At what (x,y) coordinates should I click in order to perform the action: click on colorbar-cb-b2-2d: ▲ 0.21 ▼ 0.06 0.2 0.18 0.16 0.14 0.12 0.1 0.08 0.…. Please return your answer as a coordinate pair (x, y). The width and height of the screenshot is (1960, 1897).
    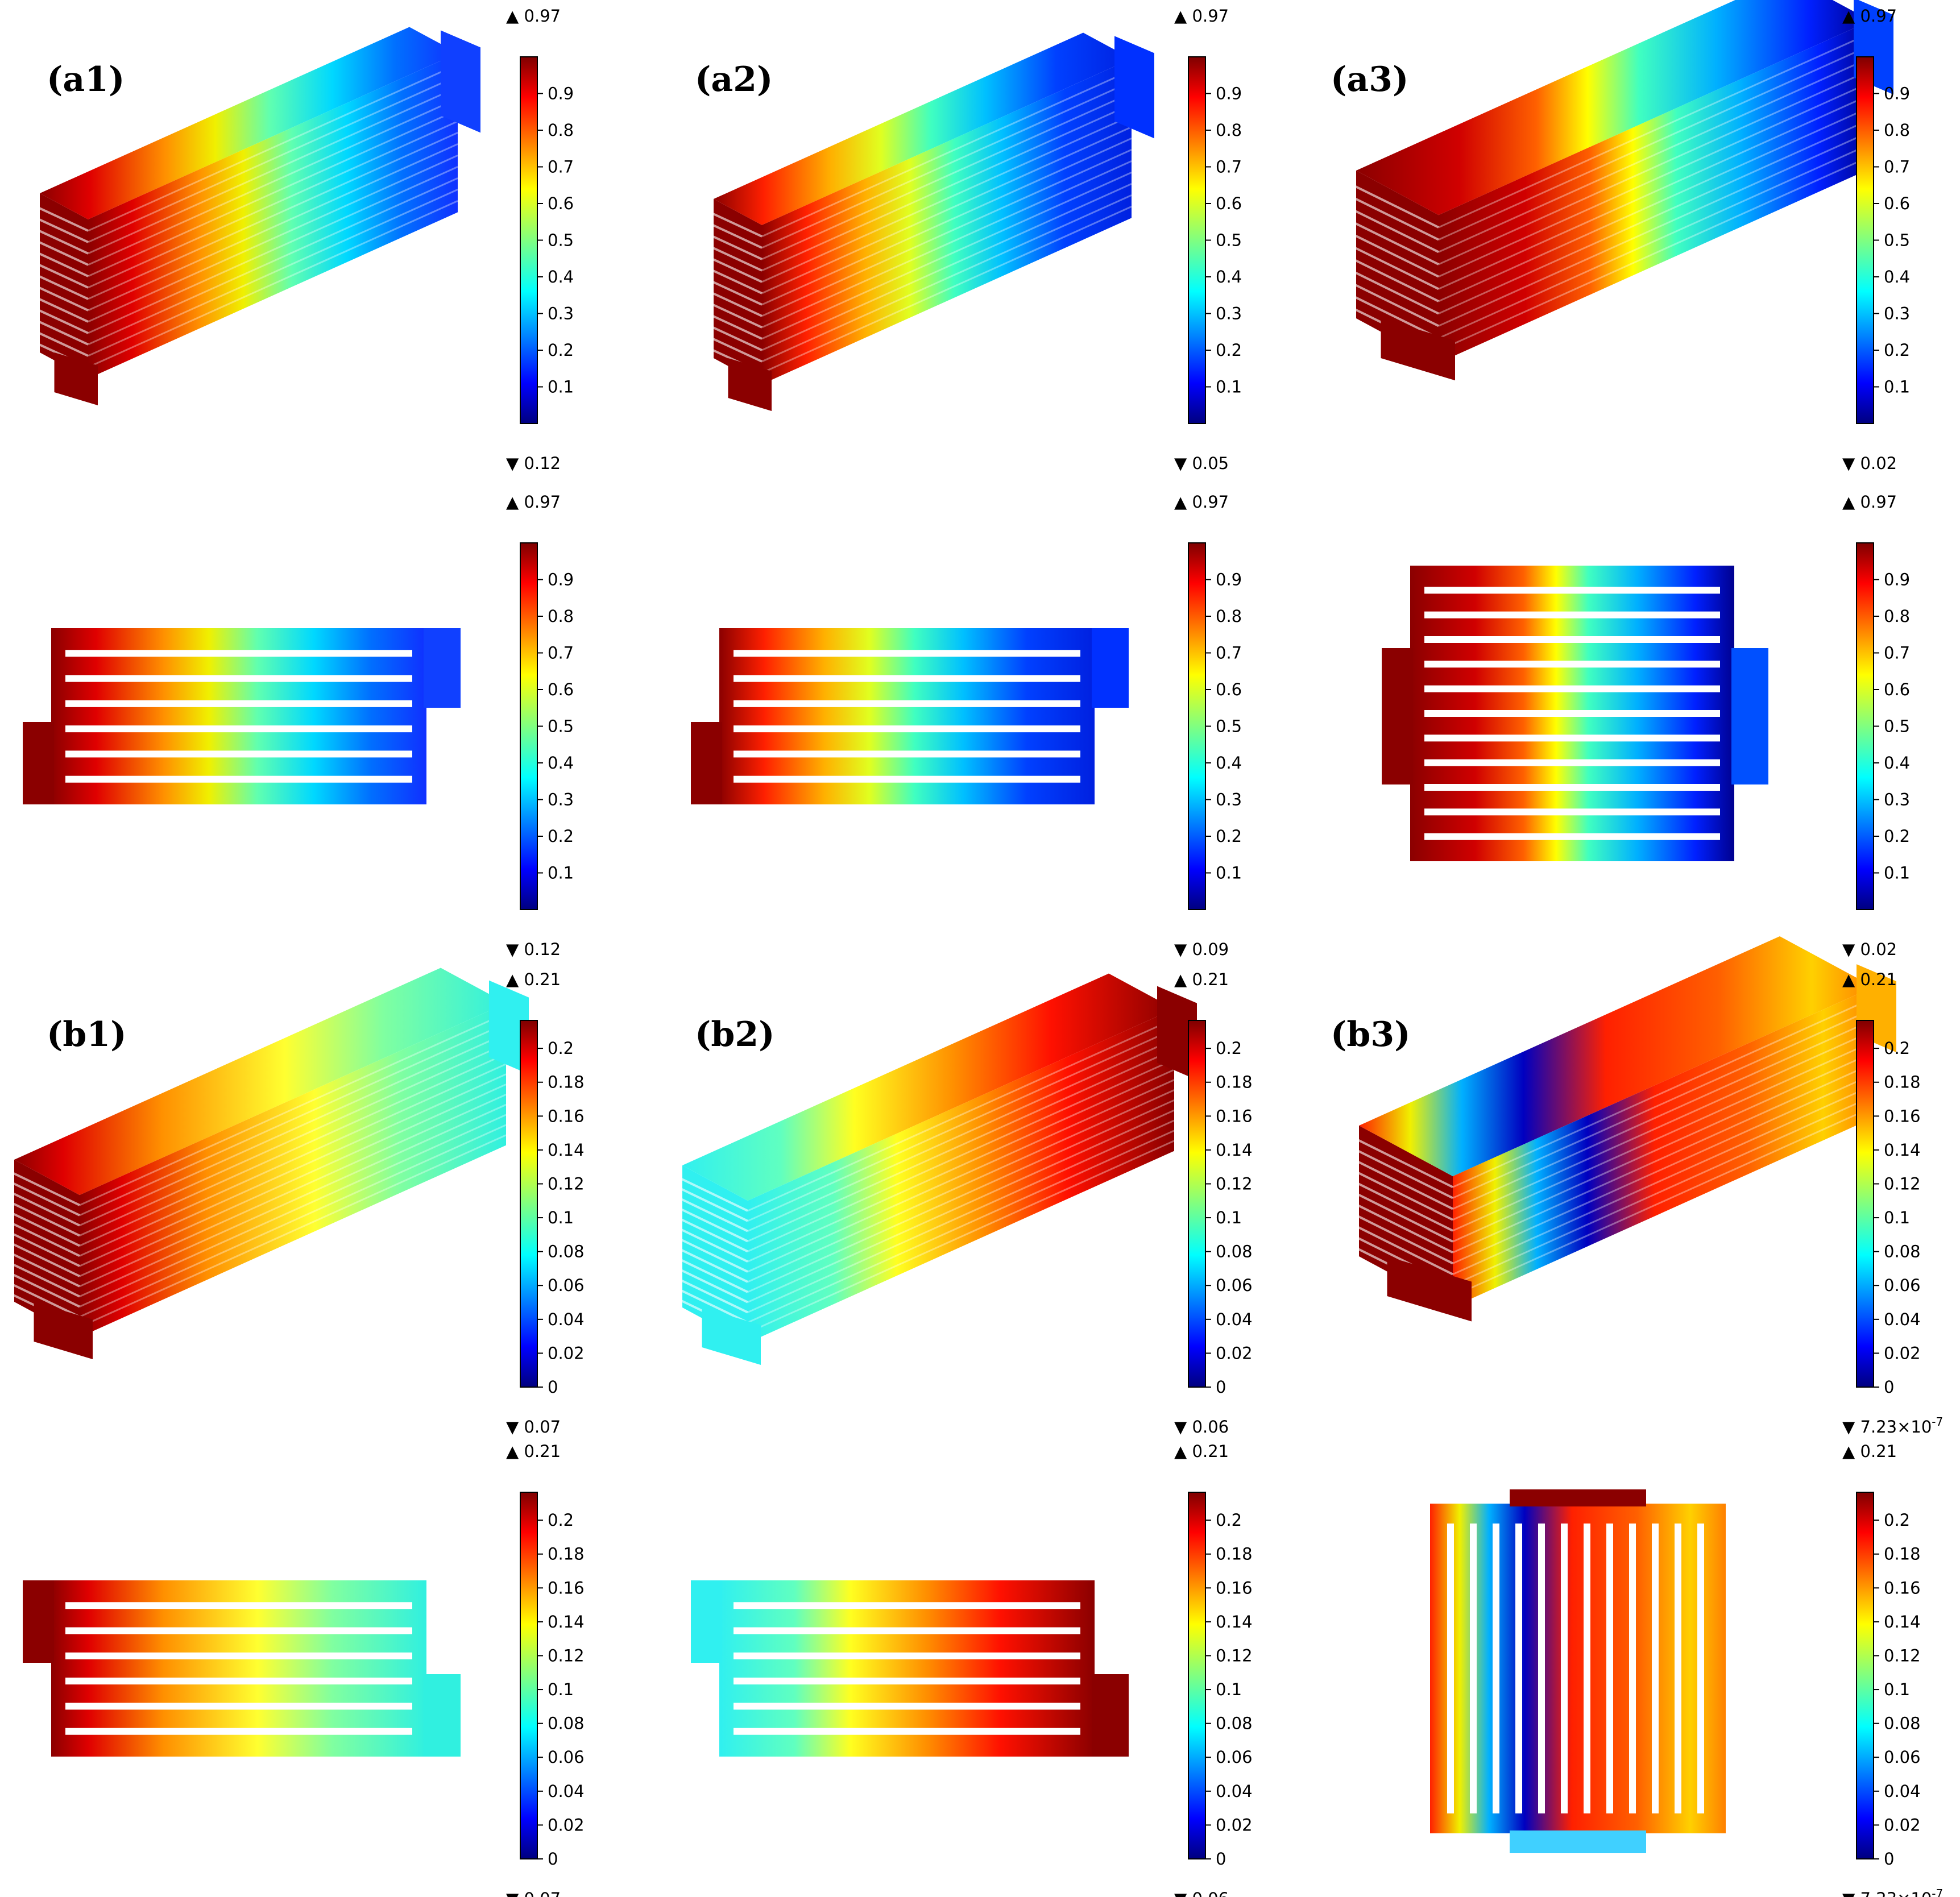
    Looking at the image, I should click on (1213, 1670).